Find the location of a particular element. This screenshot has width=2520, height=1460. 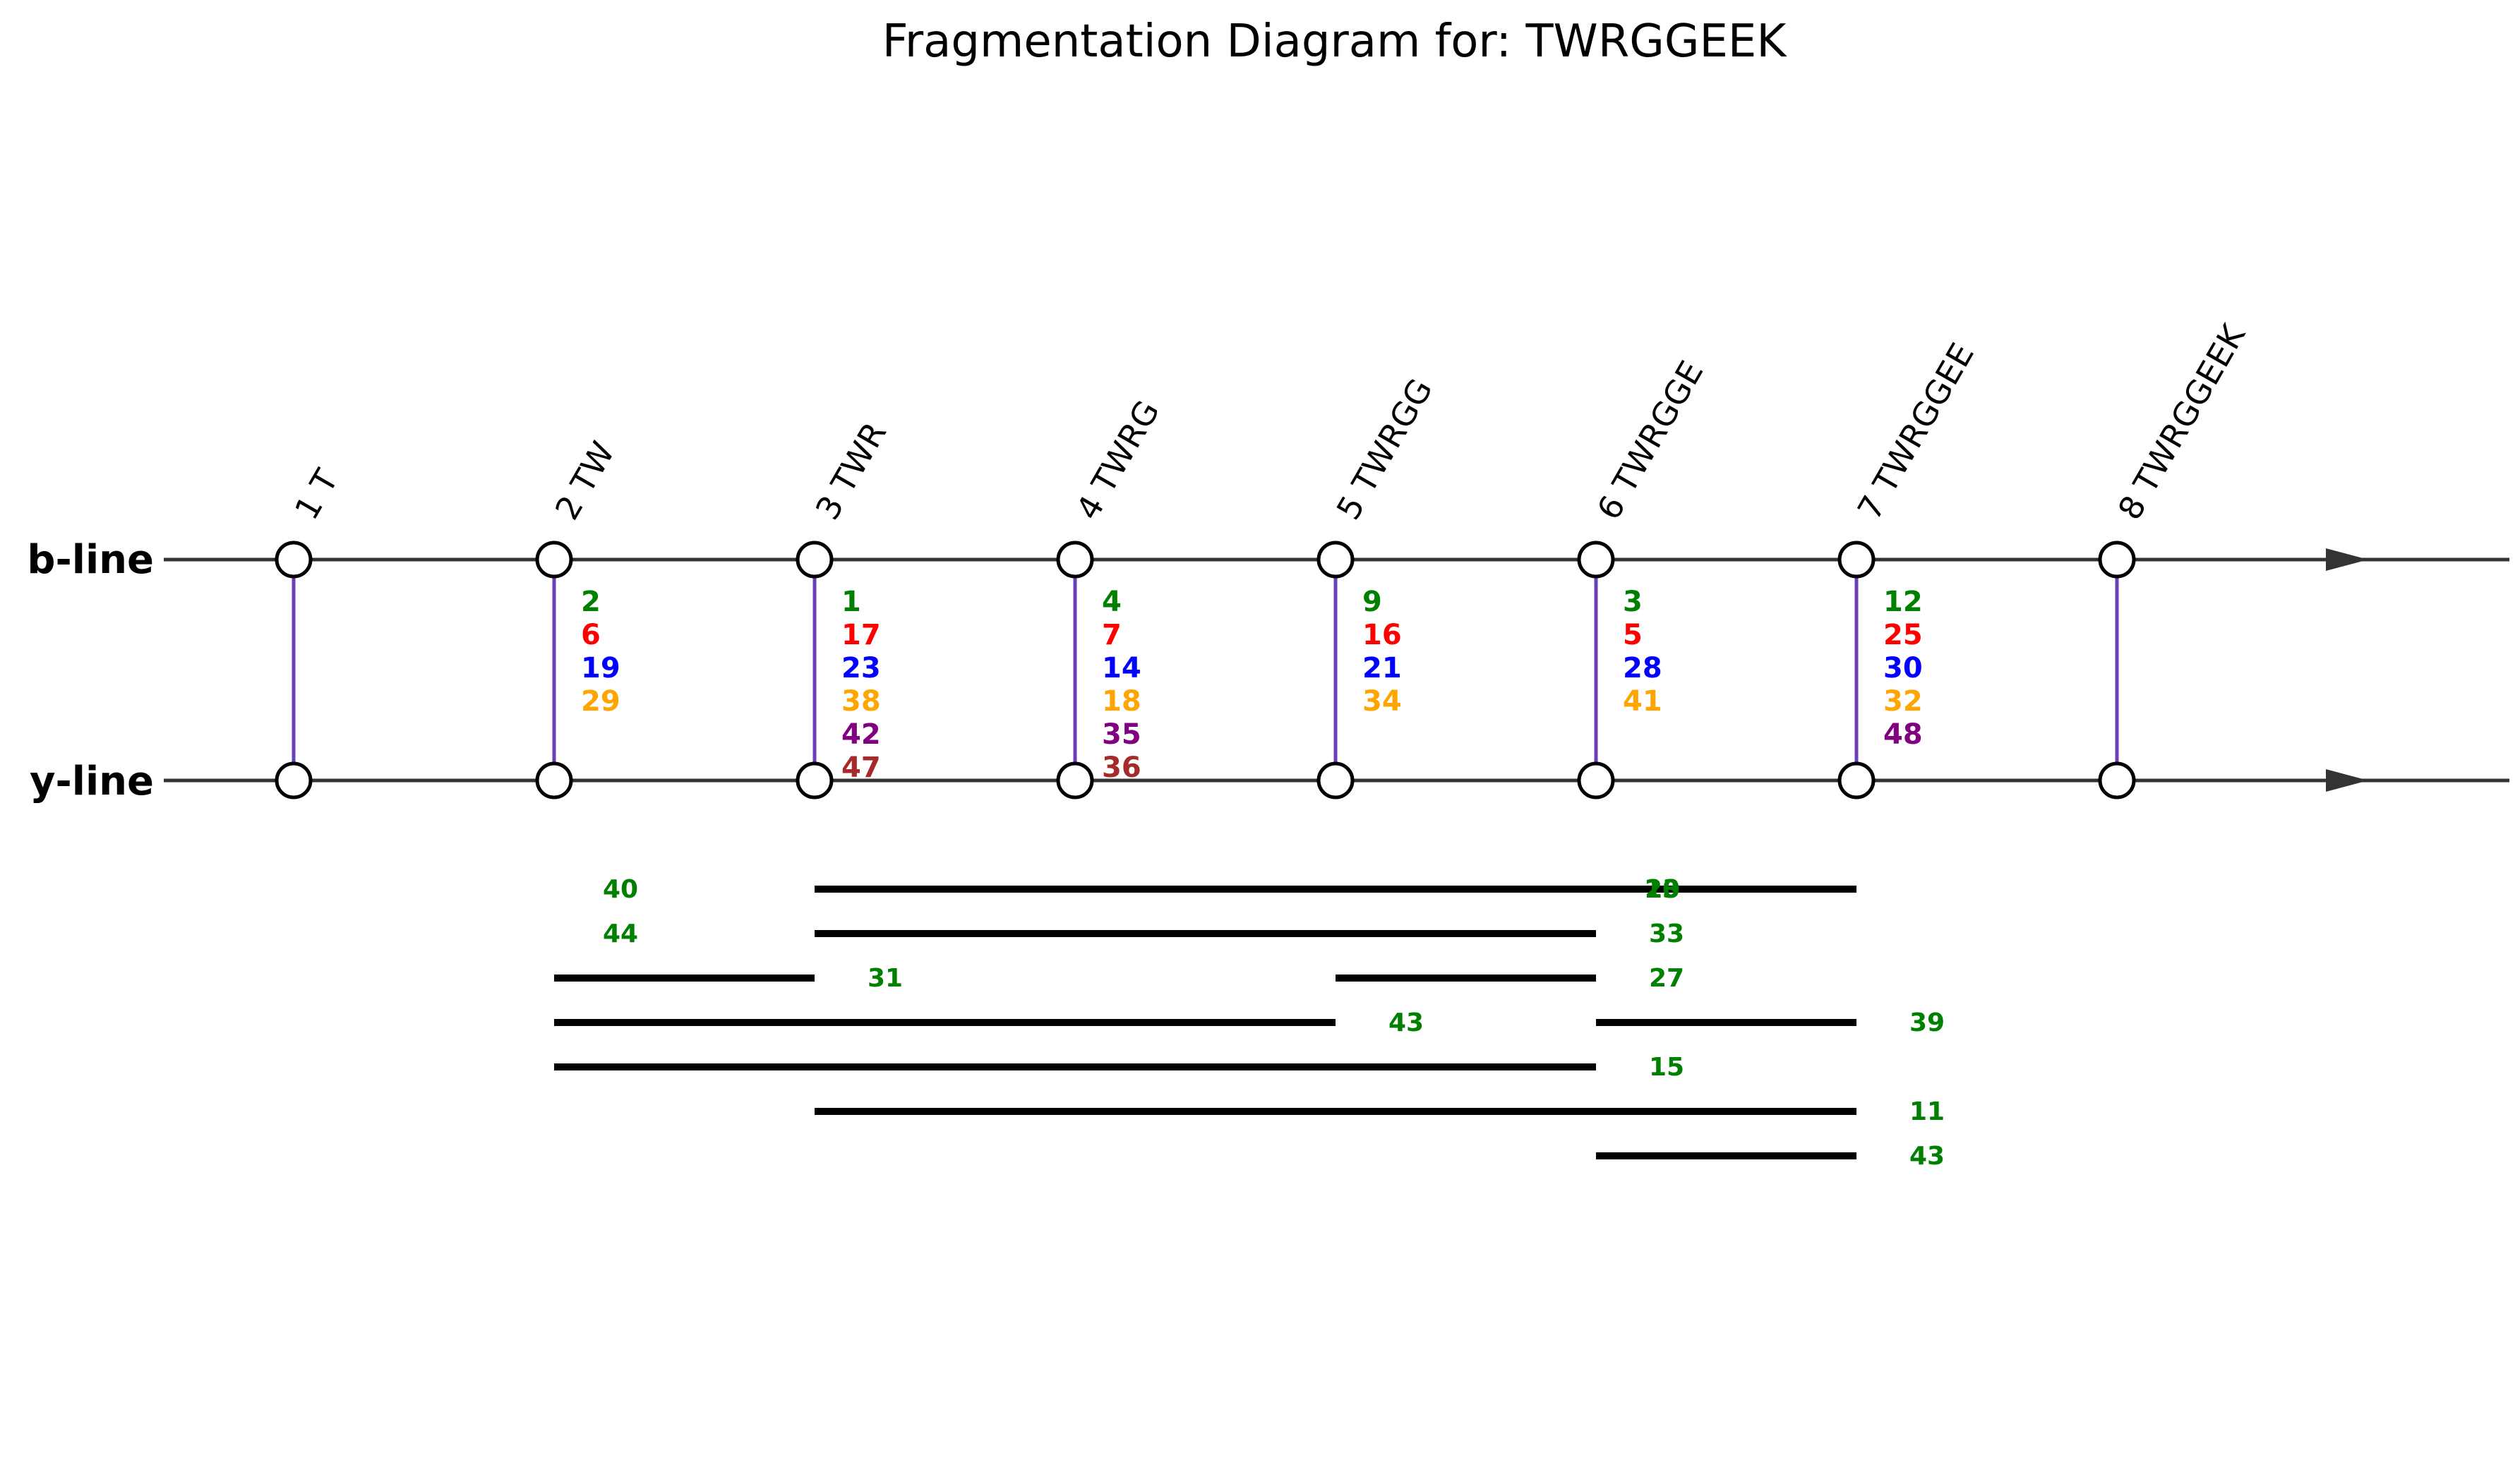

b-line-label: b-line is located at coordinates (91, 560).